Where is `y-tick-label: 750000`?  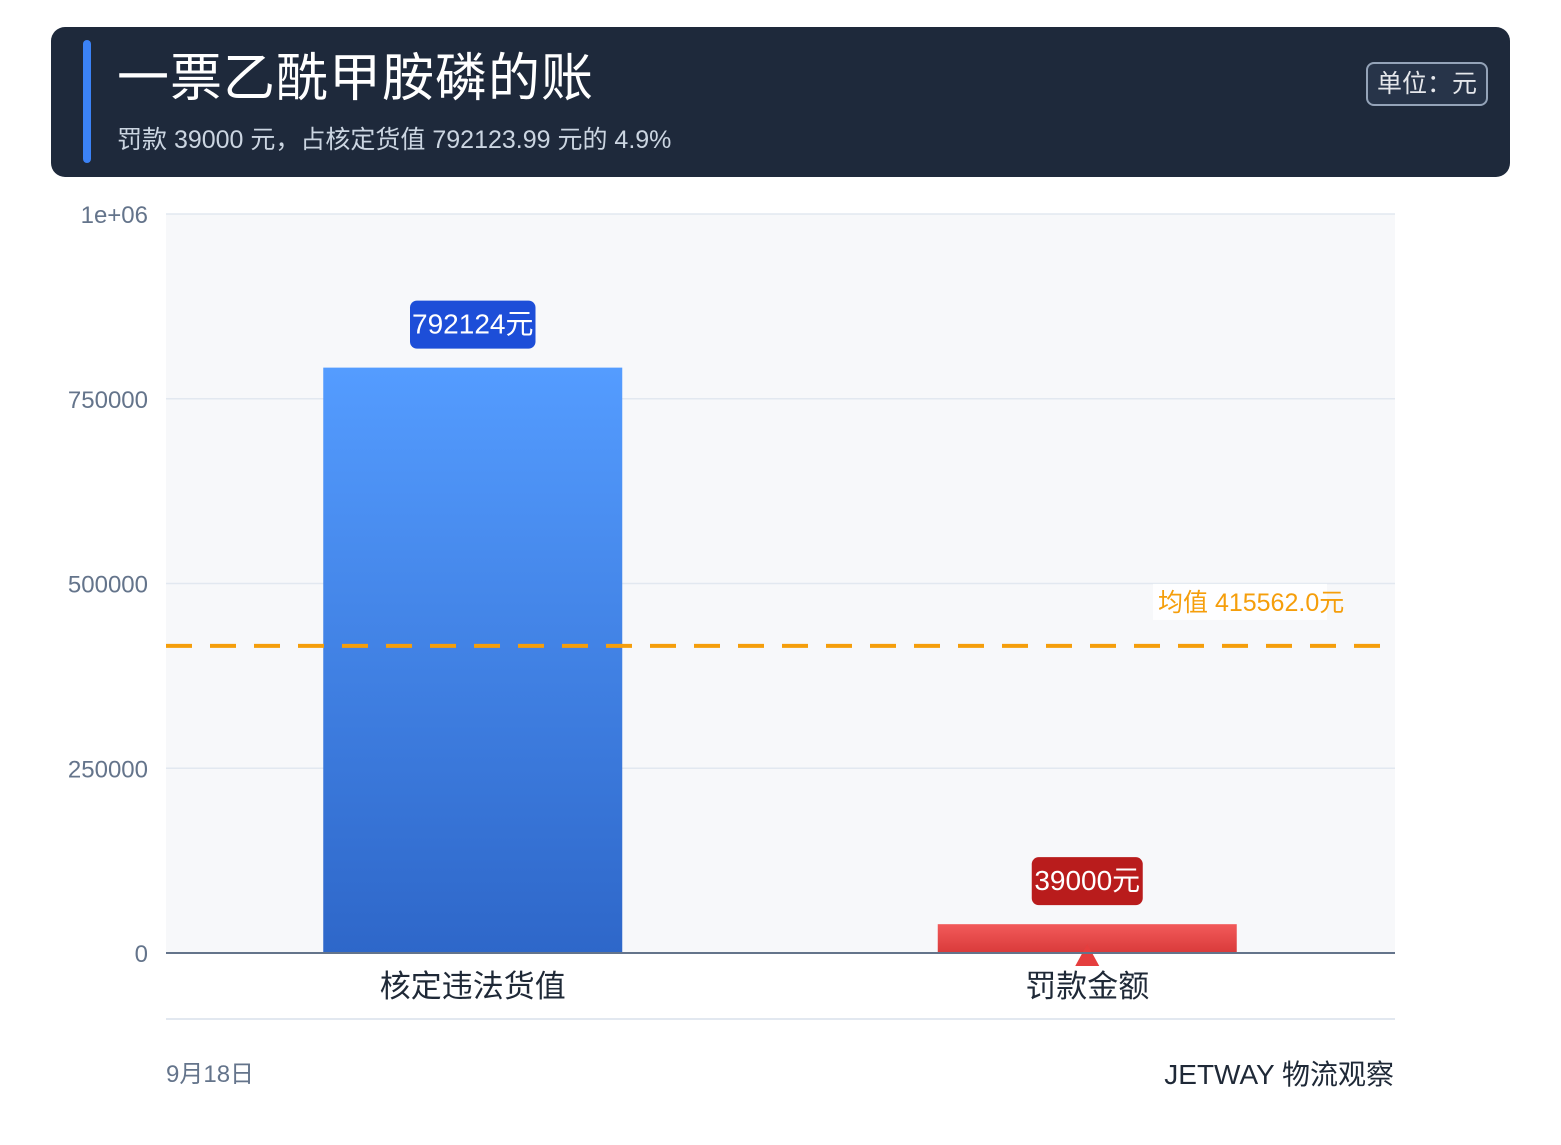 y-tick-label: 750000 is located at coordinates (108, 400).